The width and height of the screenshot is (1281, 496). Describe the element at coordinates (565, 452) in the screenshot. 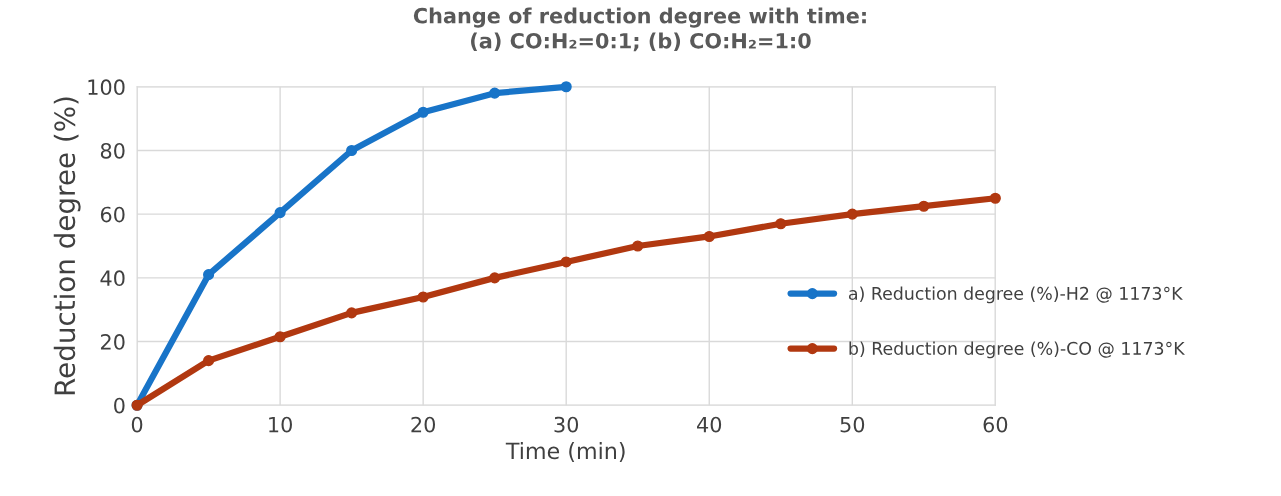

I see `x-axis-title: Time (min)` at that location.